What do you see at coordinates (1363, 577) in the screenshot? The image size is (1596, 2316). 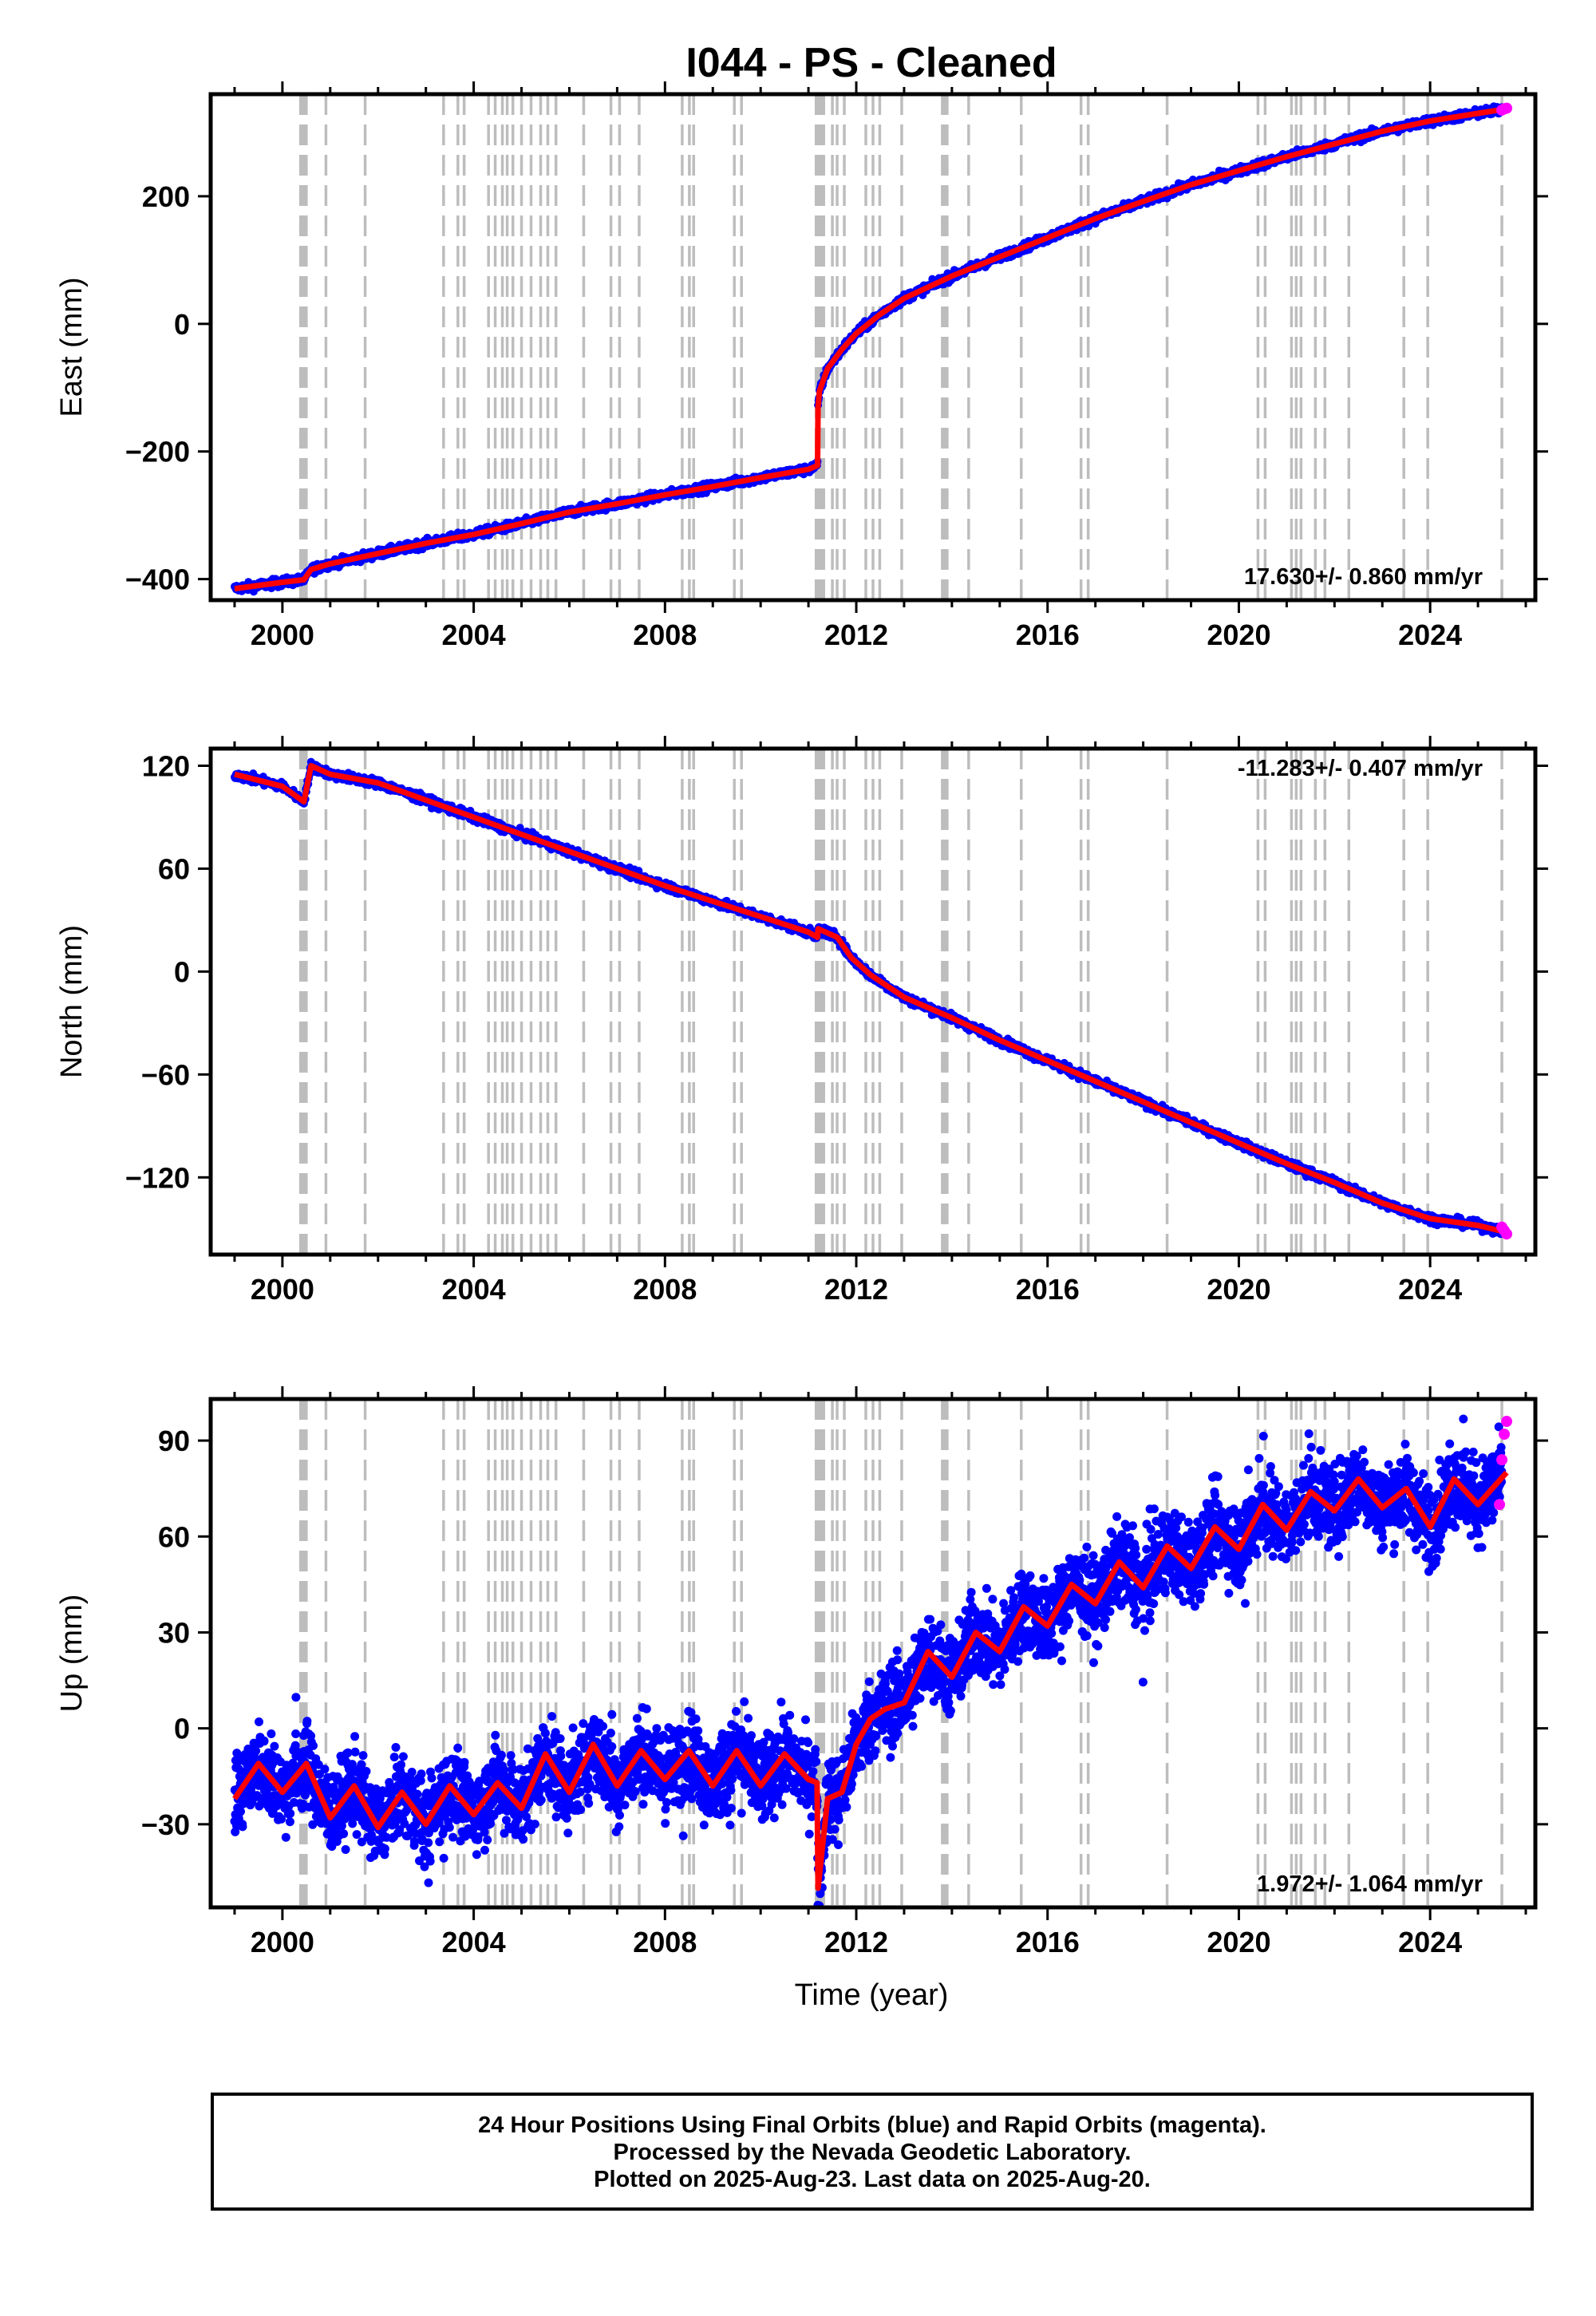 I see `east-rate-annotation: 17.630+/- 0.860 mm/yr` at bounding box center [1363, 577].